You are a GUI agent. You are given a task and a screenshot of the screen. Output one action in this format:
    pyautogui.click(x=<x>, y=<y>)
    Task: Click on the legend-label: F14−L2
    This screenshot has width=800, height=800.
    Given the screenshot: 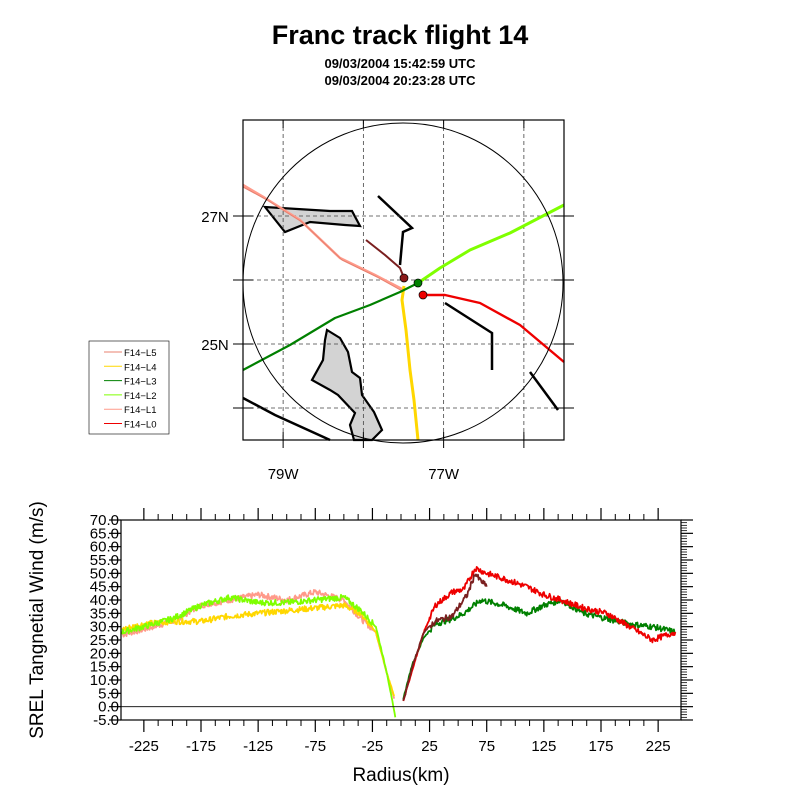 What is the action you would take?
    pyautogui.click(x=140, y=396)
    